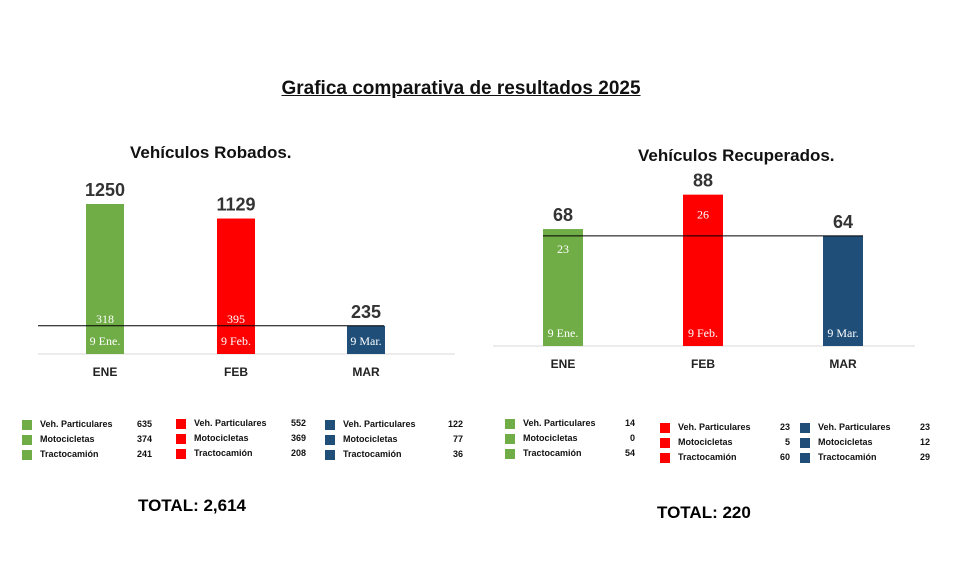 This screenshot has height=568, width=960. What do you see at coordinates (461, 88) in the screenshot?
I see `page-title: Grafica comparativa de resultados 2025` at bounding box center [461, 88].